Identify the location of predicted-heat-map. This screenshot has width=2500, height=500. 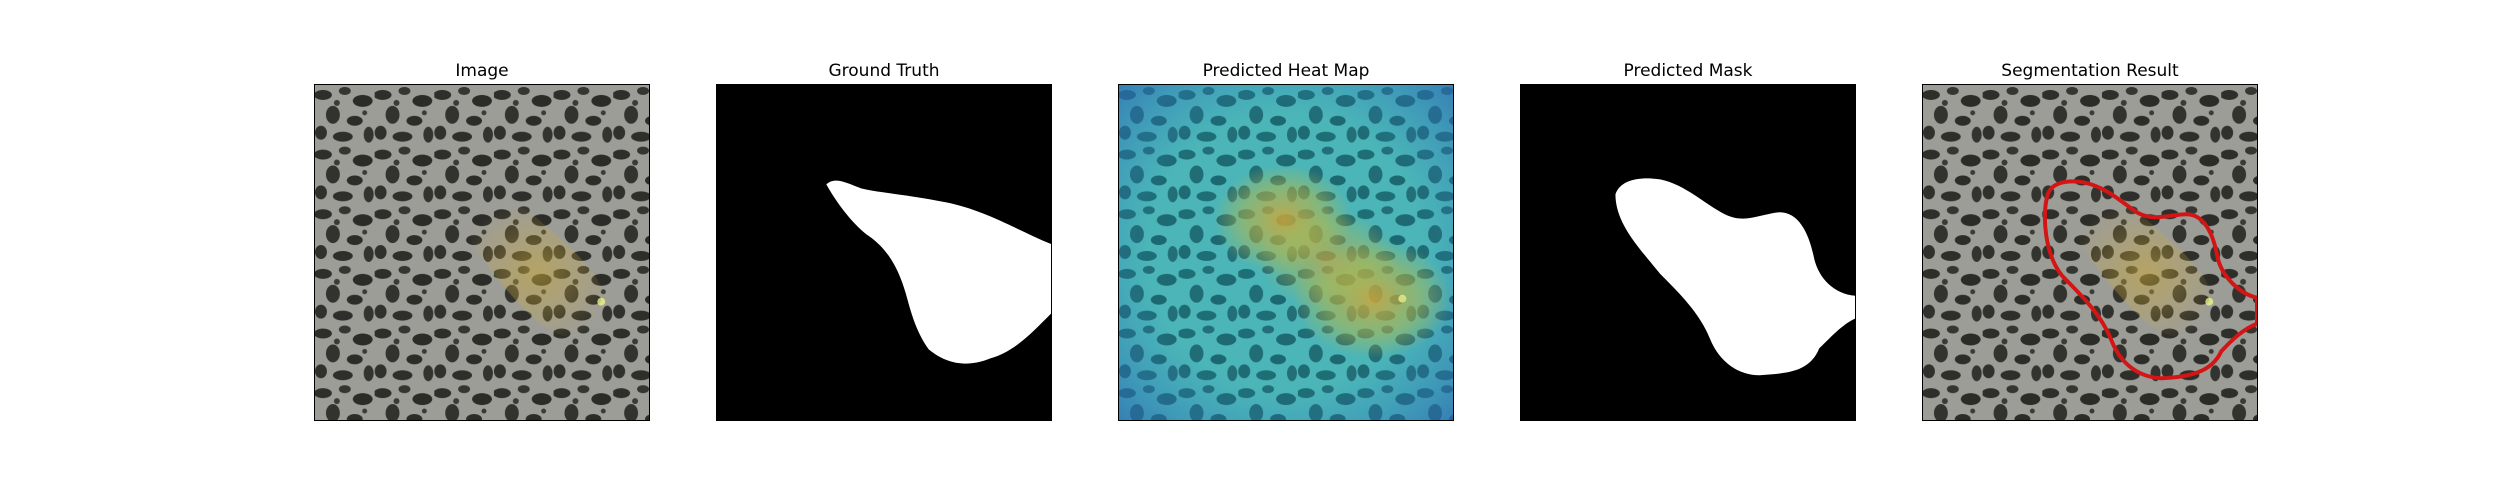
(1286, 252).